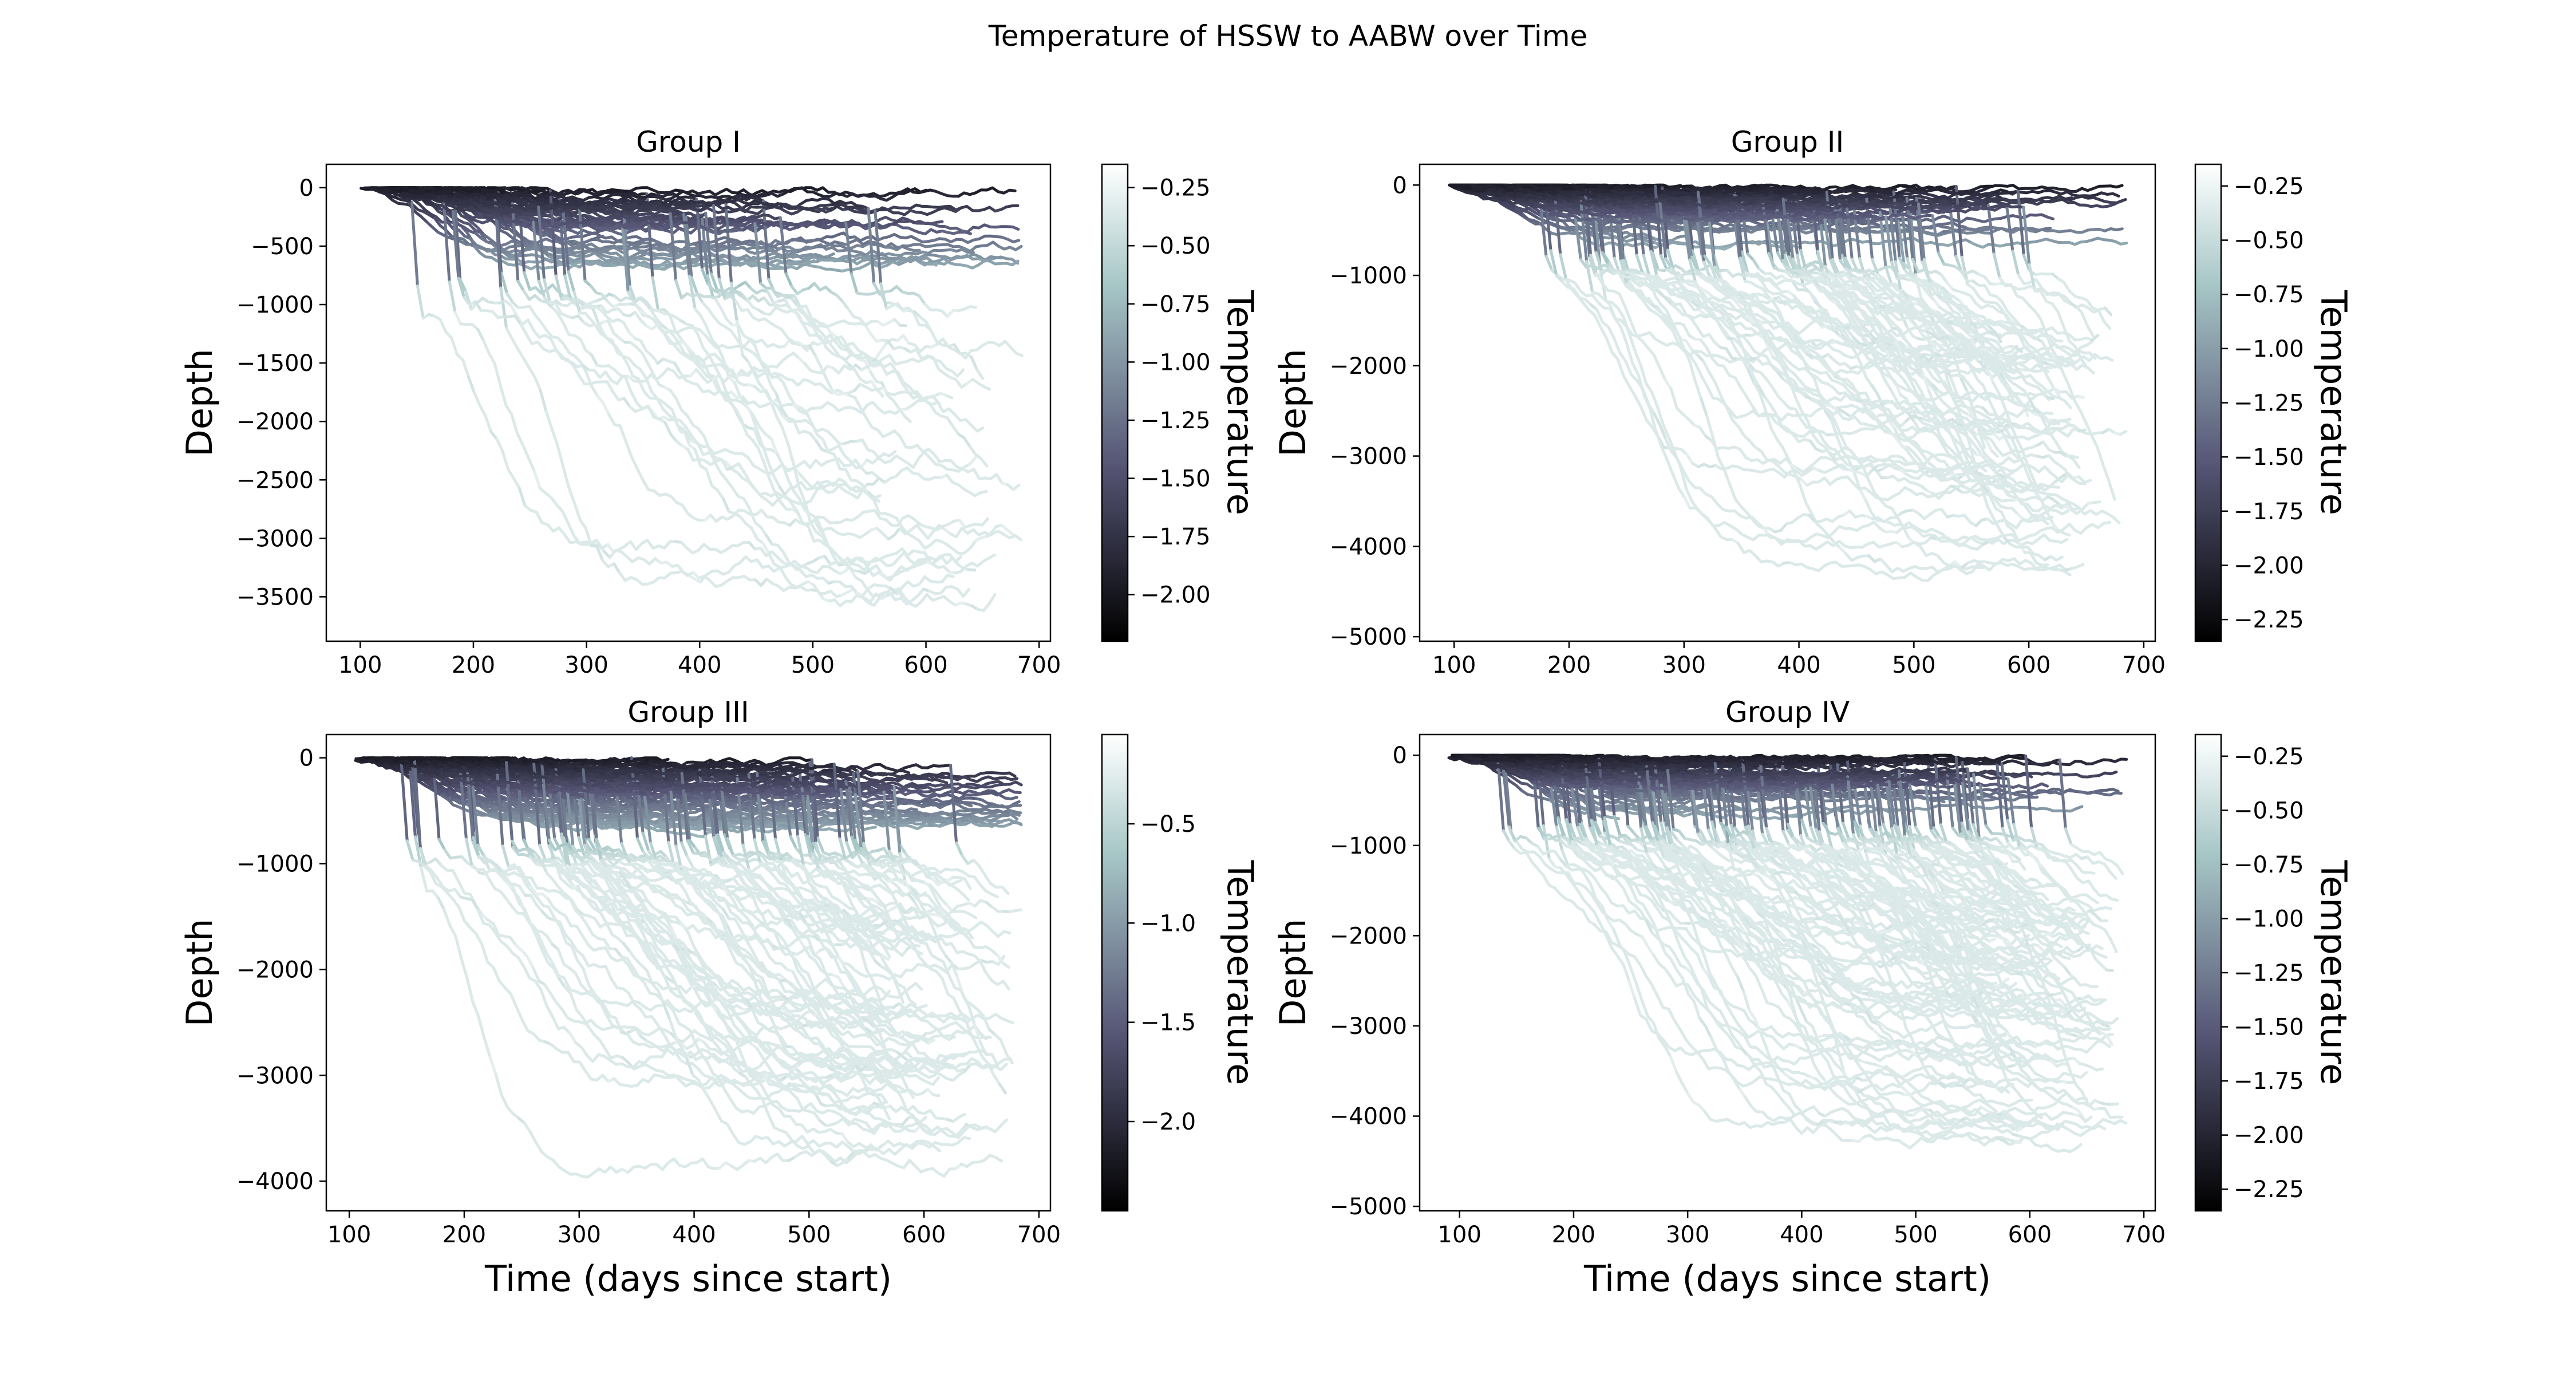 The image size is (2576, 1374). I want to click on y-axis-label: Depth, so click(199, 403).